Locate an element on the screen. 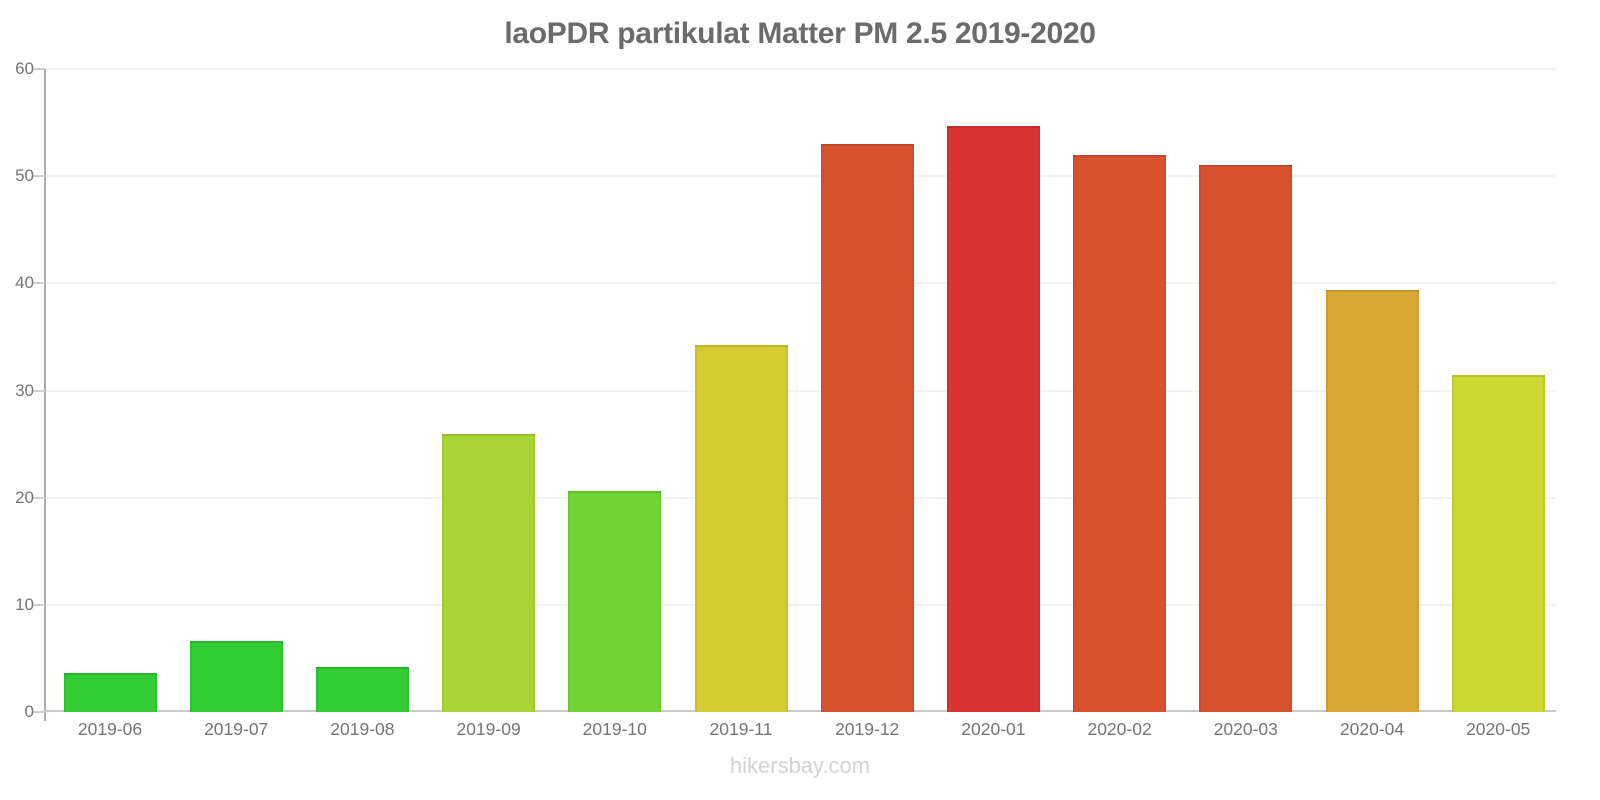 The height and width of the screenshot is (800, 1600). y-tick-label-60: 60 is located at coordinates (24, 68).